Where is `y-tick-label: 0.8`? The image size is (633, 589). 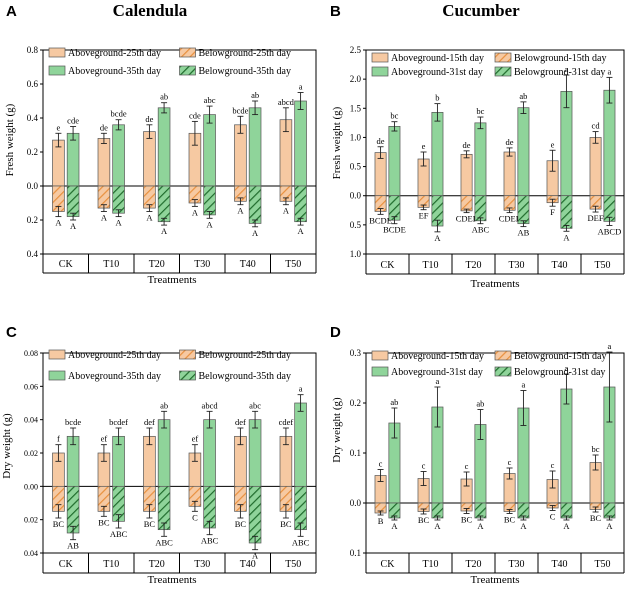 y-tick-label: 0.8 is located at coordinates (33, 50).